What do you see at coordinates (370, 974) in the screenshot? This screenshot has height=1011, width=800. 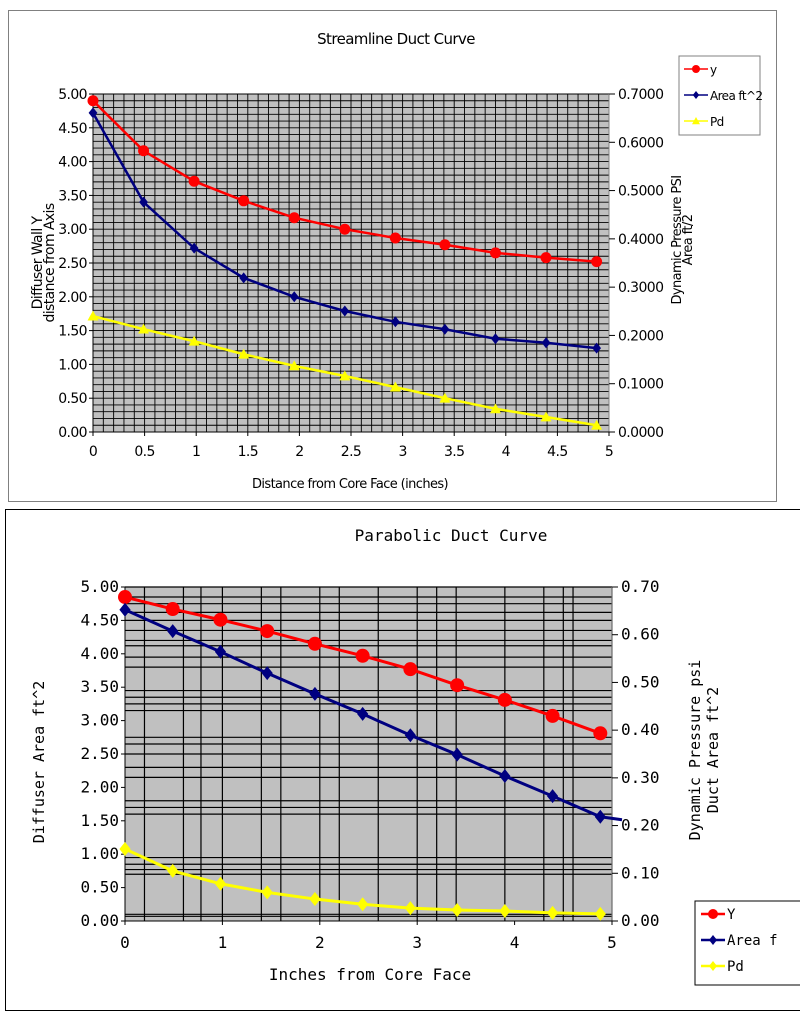 I see `parabolic-x-axis-label: Inches from Core Face` at bounding box center [370, 974].